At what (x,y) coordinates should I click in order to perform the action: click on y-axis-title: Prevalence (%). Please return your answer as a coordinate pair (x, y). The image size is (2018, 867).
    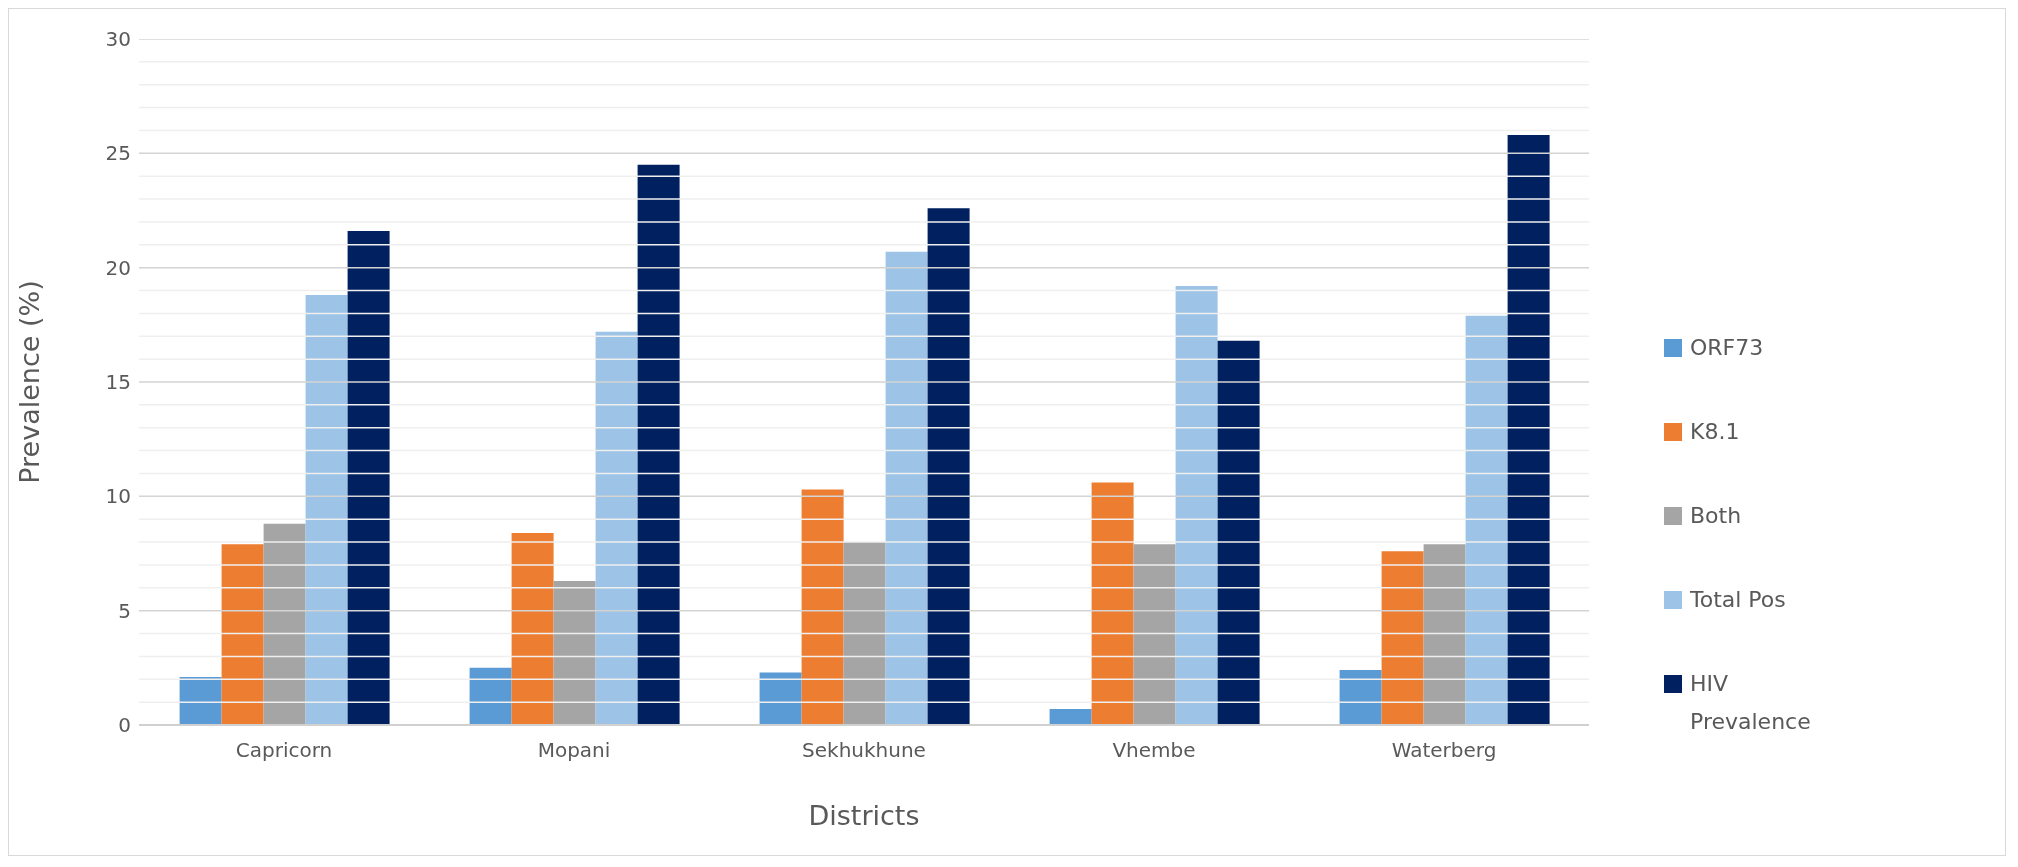
    Looking at the image, I should click on (29, 382).